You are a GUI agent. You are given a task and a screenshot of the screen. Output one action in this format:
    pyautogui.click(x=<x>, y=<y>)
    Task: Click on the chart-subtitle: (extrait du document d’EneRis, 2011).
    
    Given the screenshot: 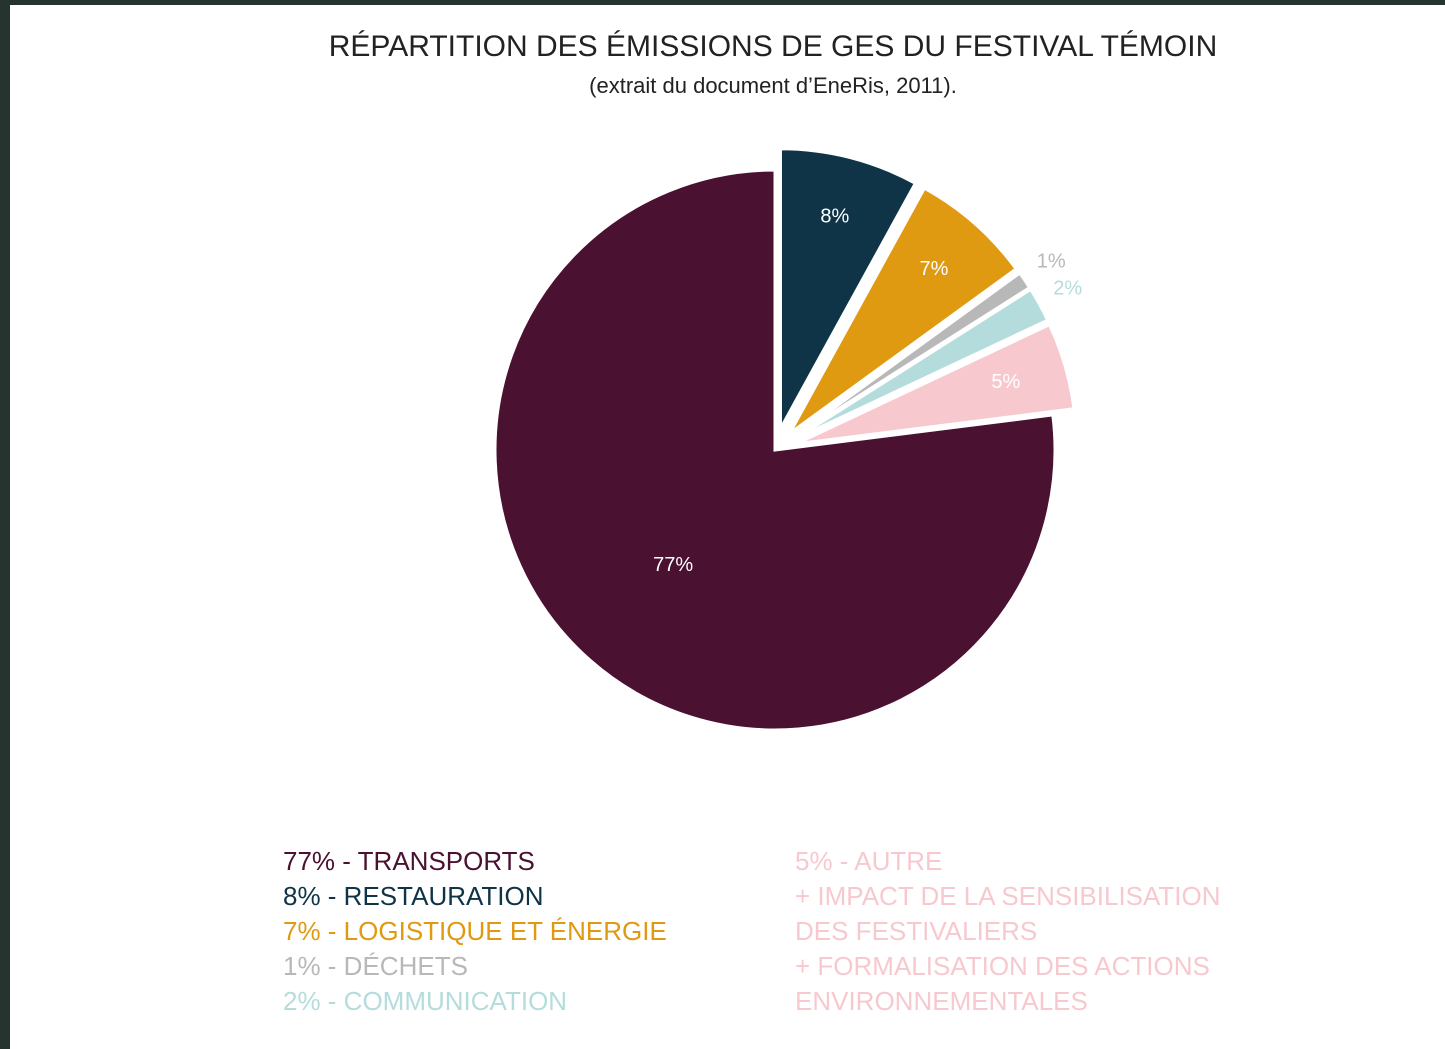 What is the action you would take?
    pyautogui.click(x=773, y=85)
    